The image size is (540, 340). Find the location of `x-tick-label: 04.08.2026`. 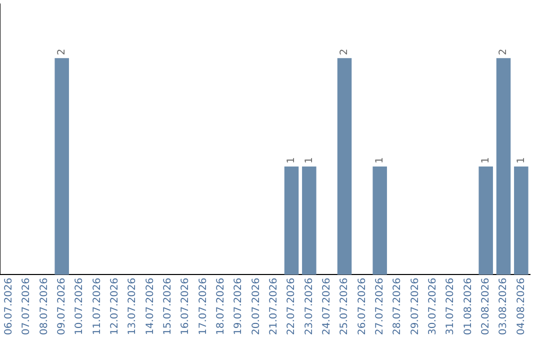

x-tick-label: 04.08.2026 is located at coordinates (521, 307).